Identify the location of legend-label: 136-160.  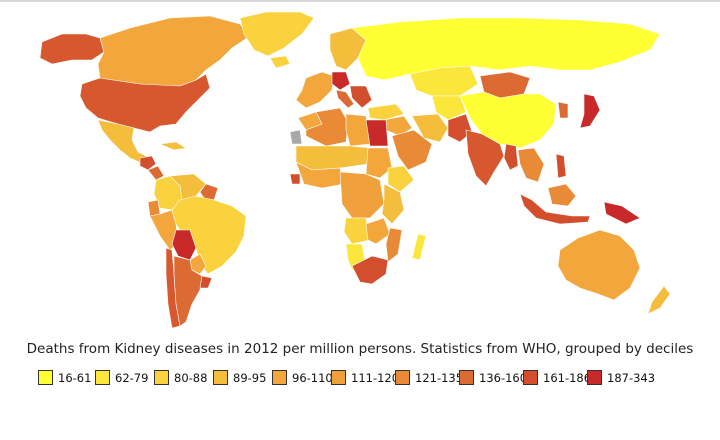
(503, 378).